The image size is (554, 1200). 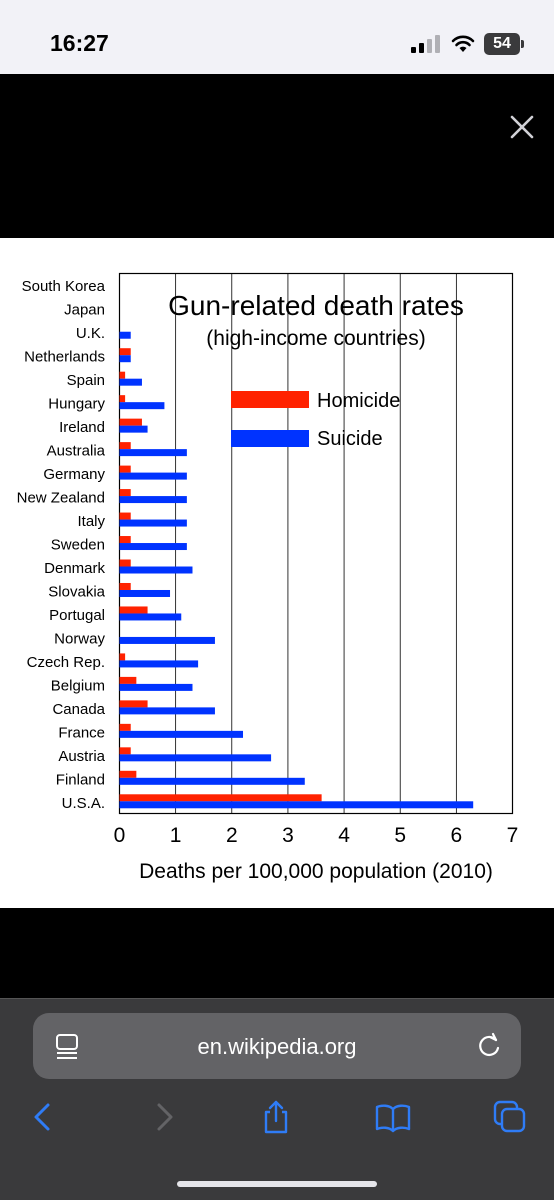 What do you see at coordinates (457, 835) in the screenshot?
I see `x-tick-label: 6` at bounding box center [457, 835].